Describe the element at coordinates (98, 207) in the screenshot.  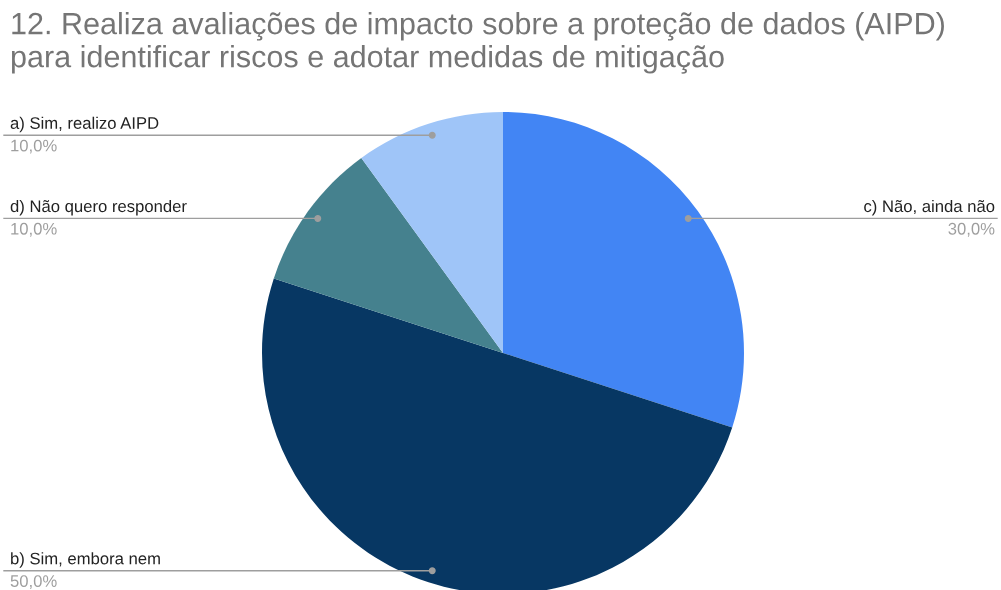
I see `slice-label: d) Não quero responder` at that location.